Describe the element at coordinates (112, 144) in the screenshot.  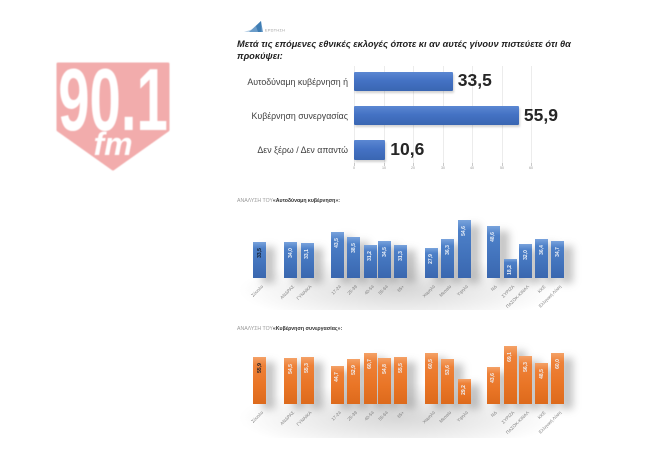
I see `svg-text: fm` at that location.